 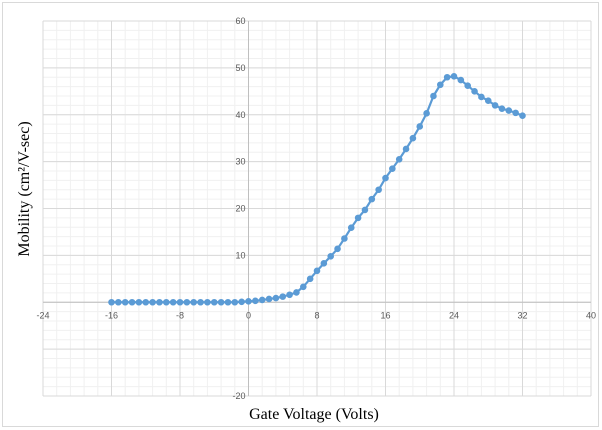 I want to click on x-tick-label: 32, so click(x=522, y=315).